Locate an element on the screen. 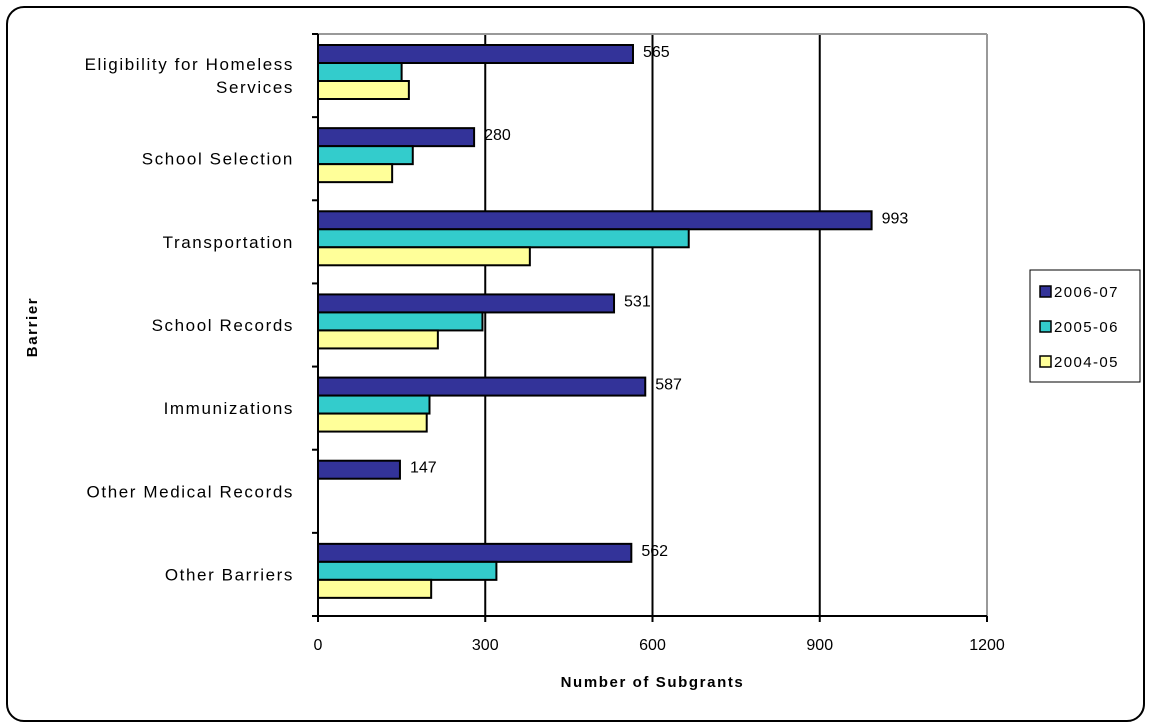  legend: 2006-07 2005-06 2004-05 is located at coordinates (1085, 326).